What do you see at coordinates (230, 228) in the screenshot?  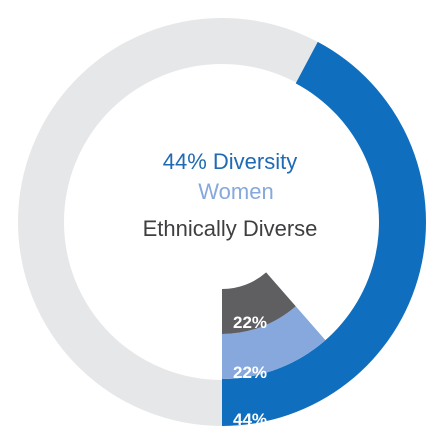 I see `center-label-ethnically-diverse: Ethnically Diverse` at bounding box center [230, 228].